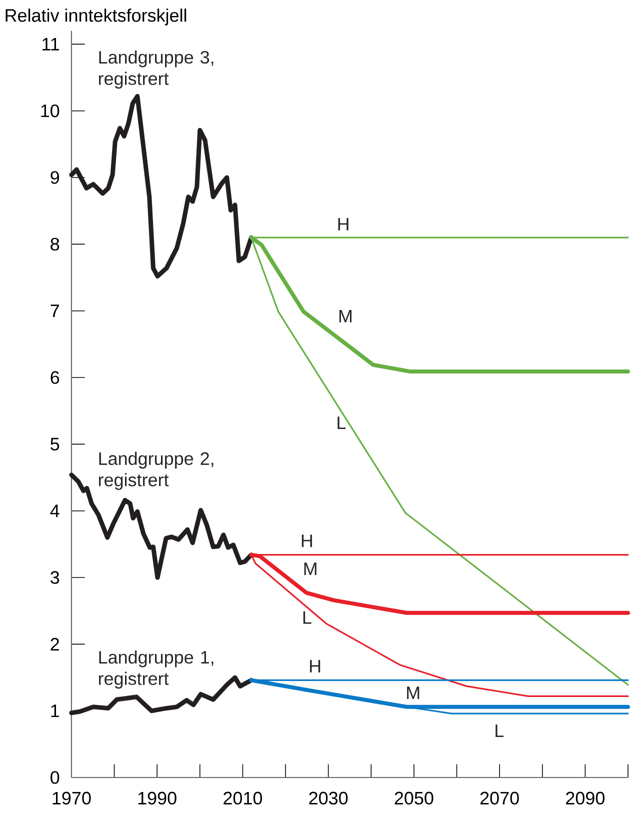 This screenshot has width=641, height=825. Describe the element at coordinates (499, 798) in the screenshot. I see `x-tick-label: 2070` at that location.